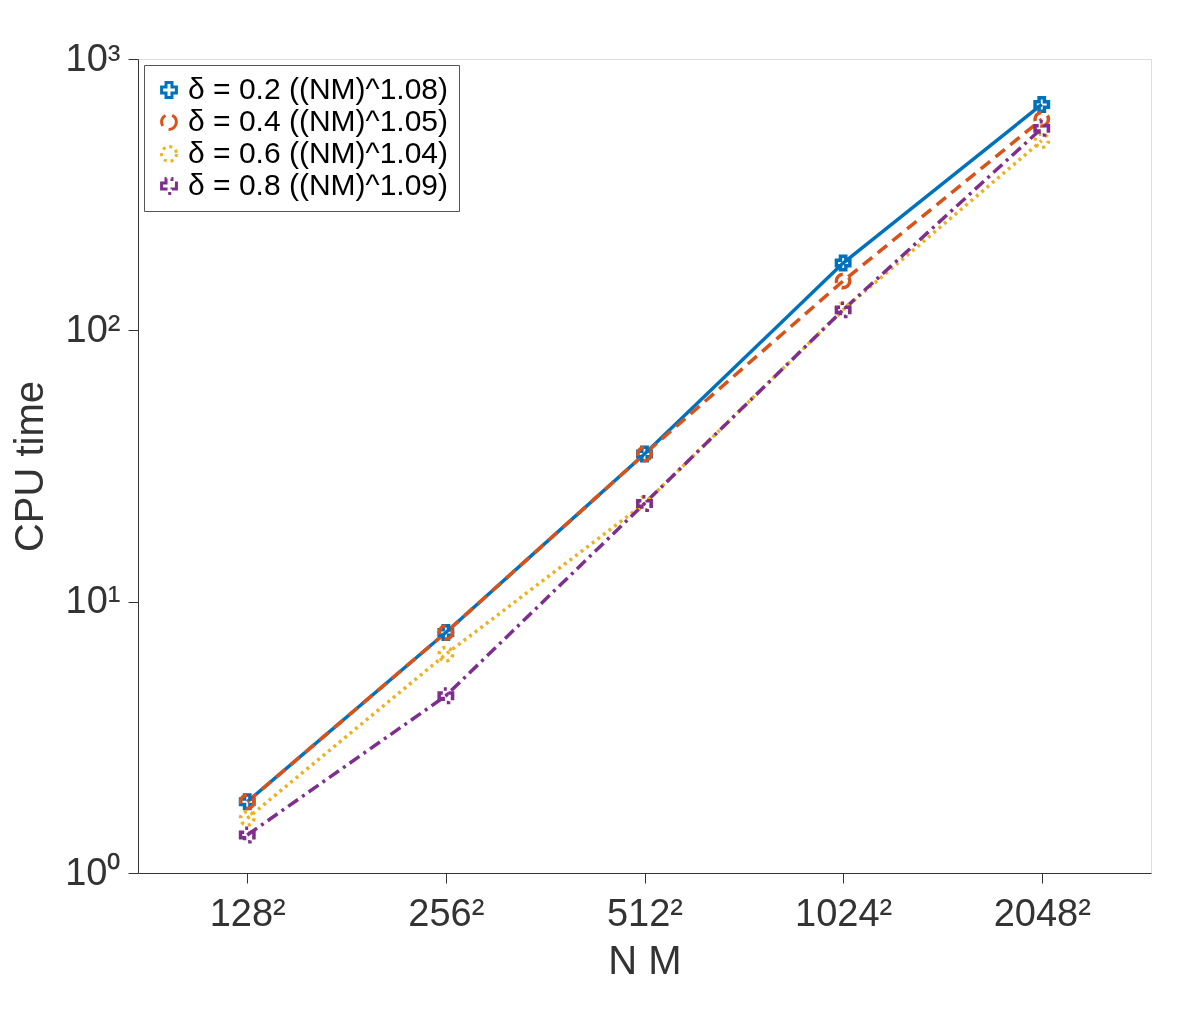  I want to click on y-tick-label: 10¹, so click(93, 600).